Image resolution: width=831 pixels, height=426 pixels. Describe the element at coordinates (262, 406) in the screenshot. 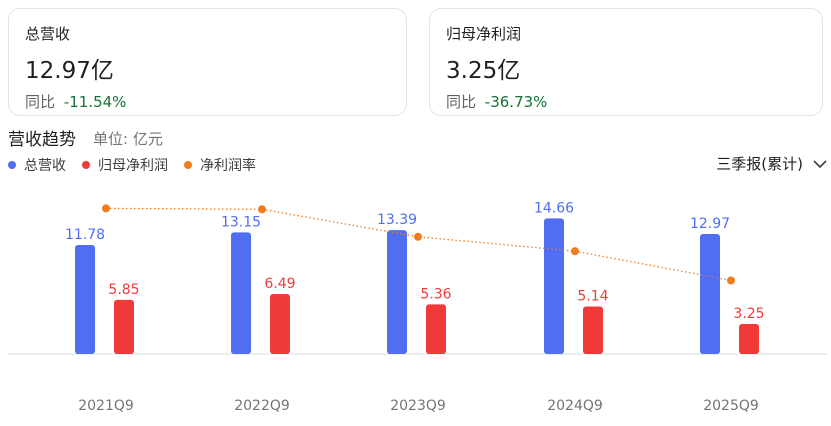

I see `x-tick-label: 2022Q9` at that location.